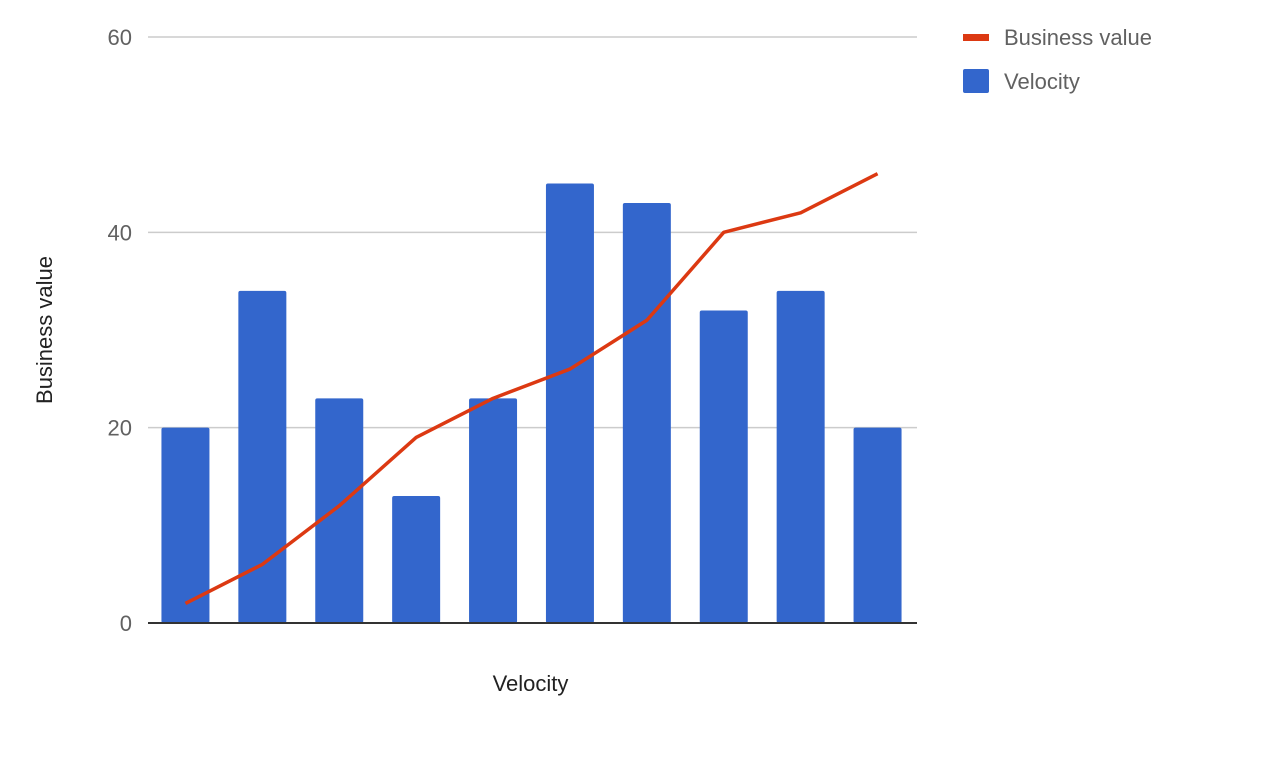 The height and width of the screenshot is (758, 1270). Describe the element at coordinates (1078, 37) in the screenshot. I see `legend-label-business-value: Business value` at that location.